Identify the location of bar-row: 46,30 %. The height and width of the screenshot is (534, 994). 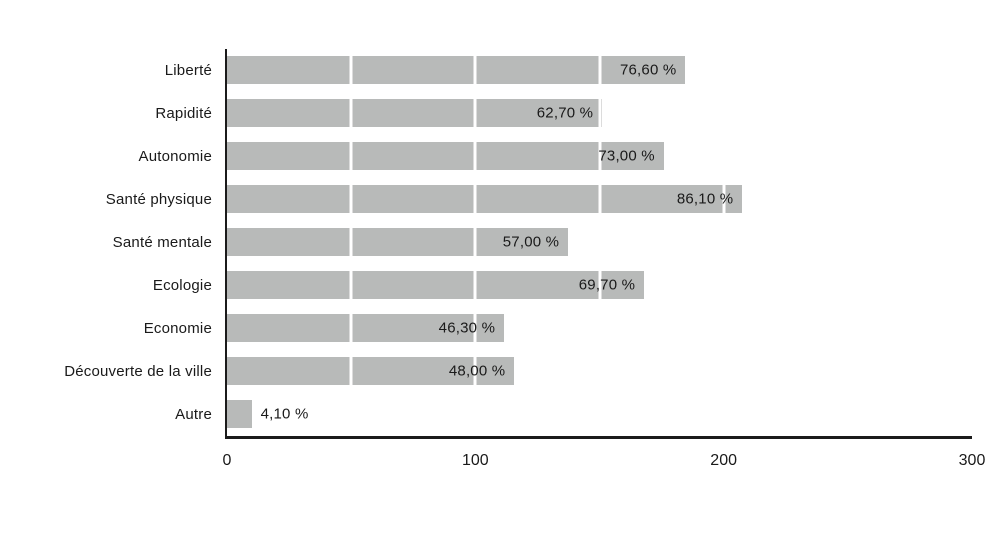
(599, 328).